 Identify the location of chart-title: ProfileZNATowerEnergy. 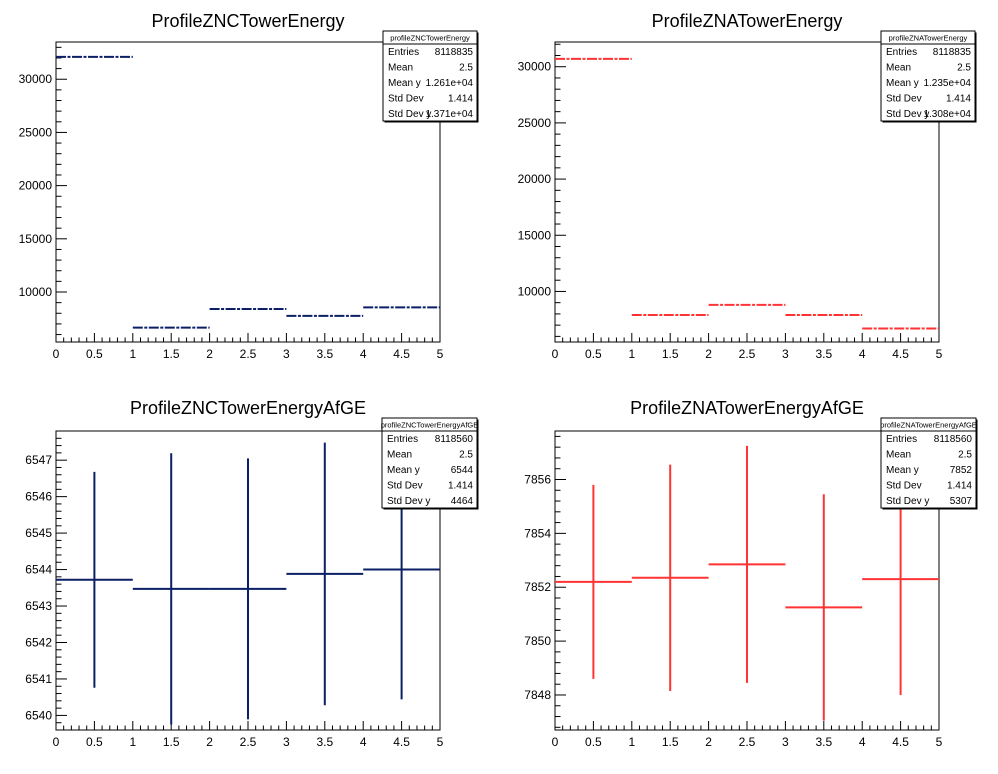
(747, 21).